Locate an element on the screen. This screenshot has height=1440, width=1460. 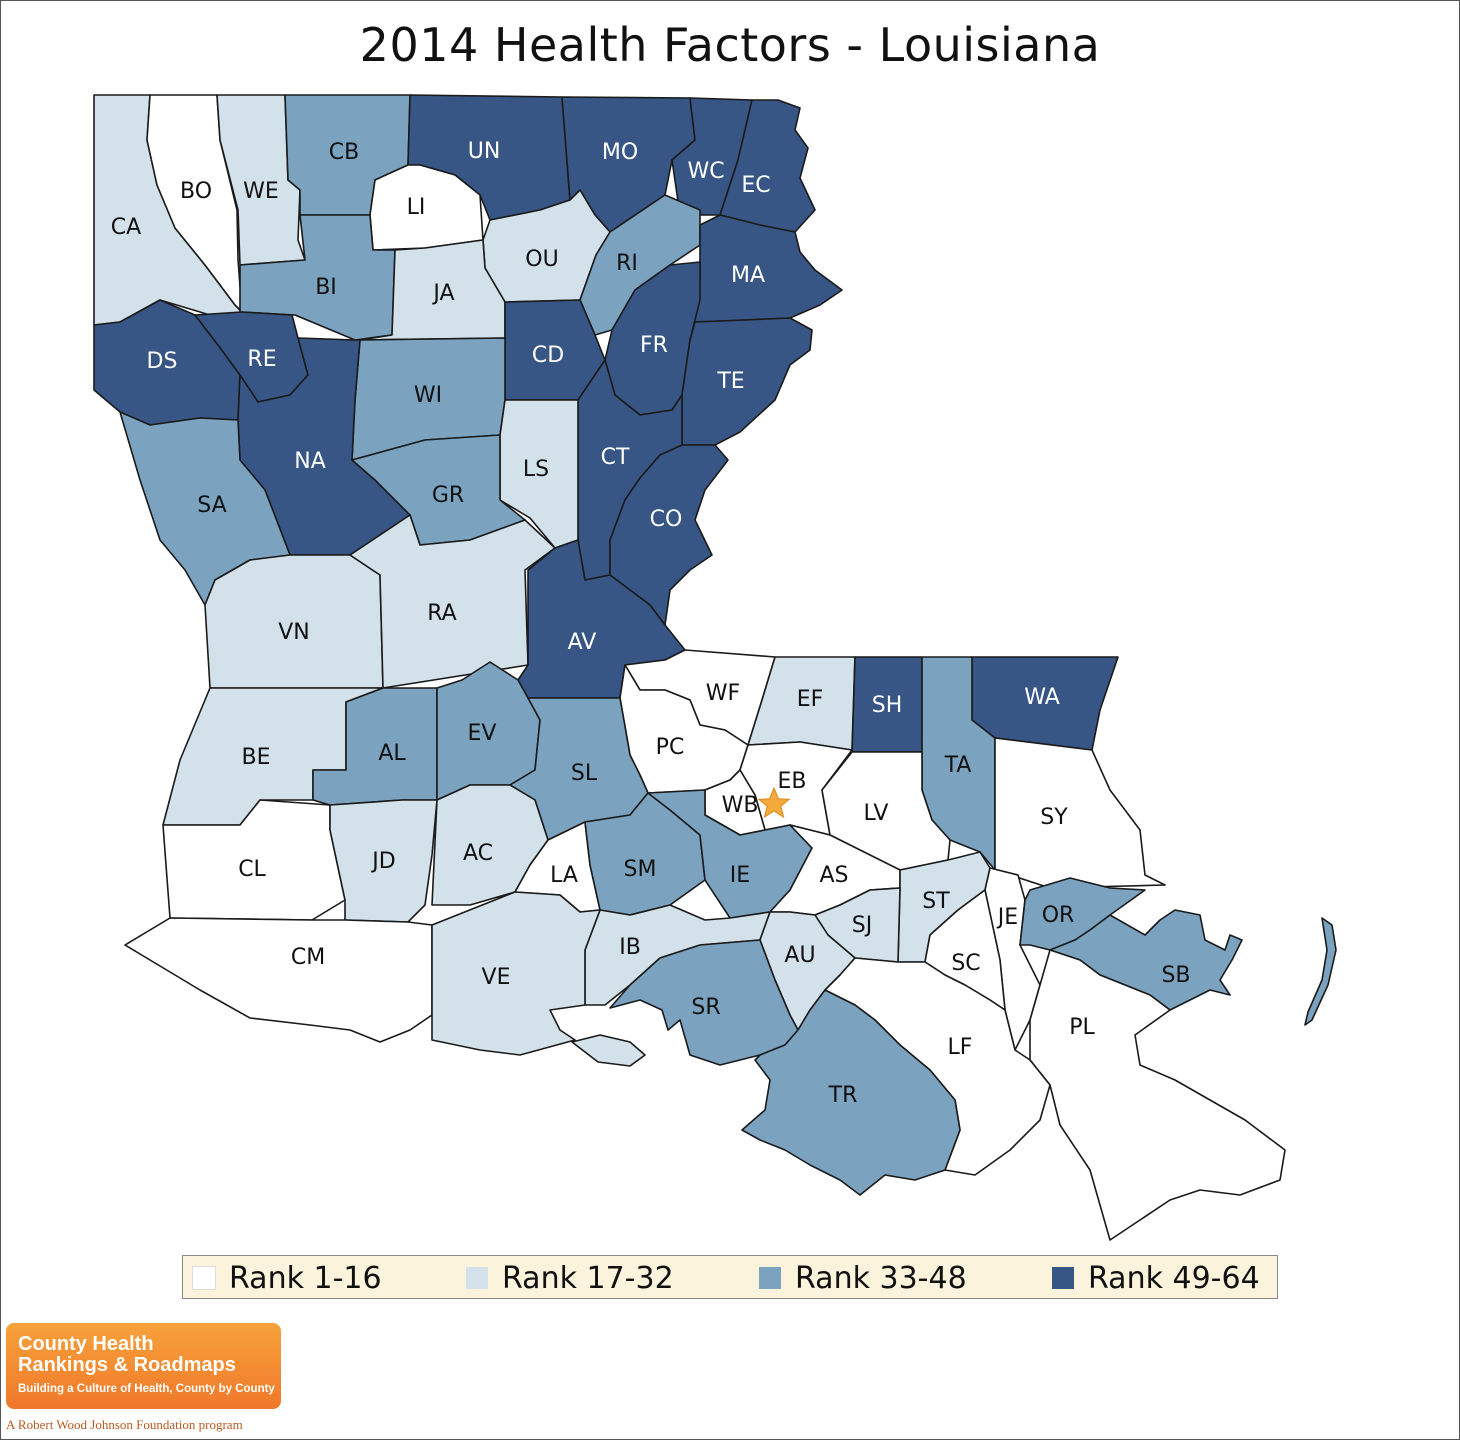
parish-ve is located at coordinates (516, 973).